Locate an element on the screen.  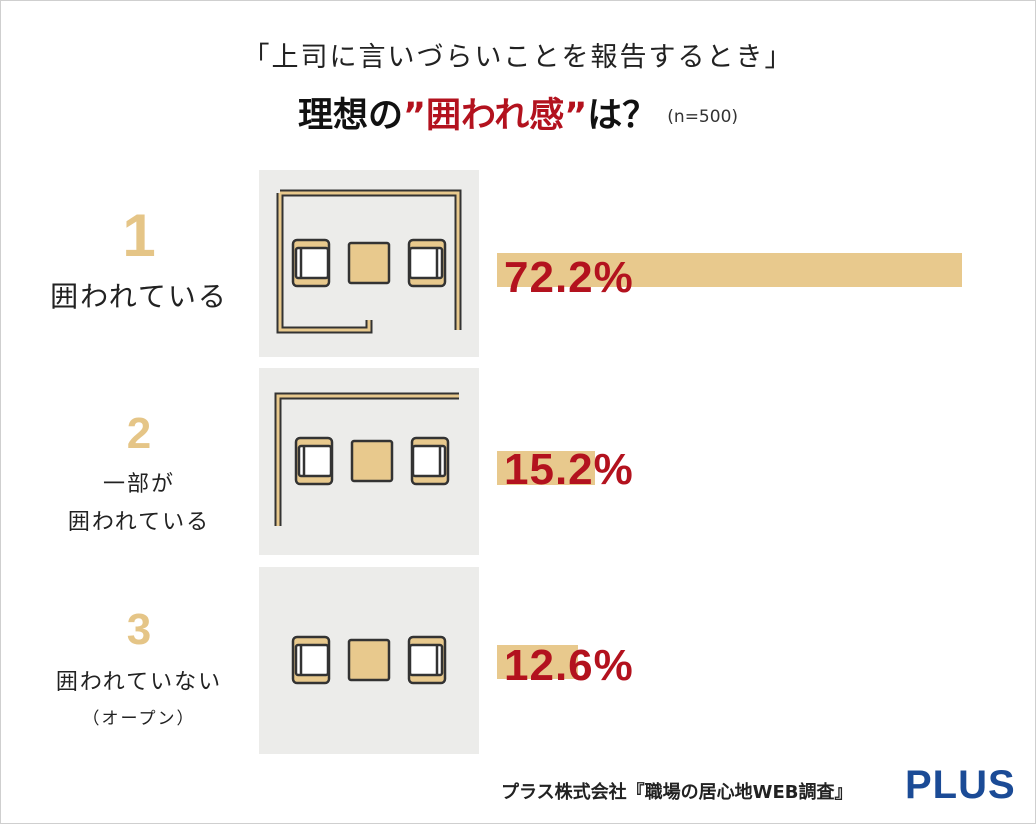
value-label: 12.6% is located at coordinates (569, 665).